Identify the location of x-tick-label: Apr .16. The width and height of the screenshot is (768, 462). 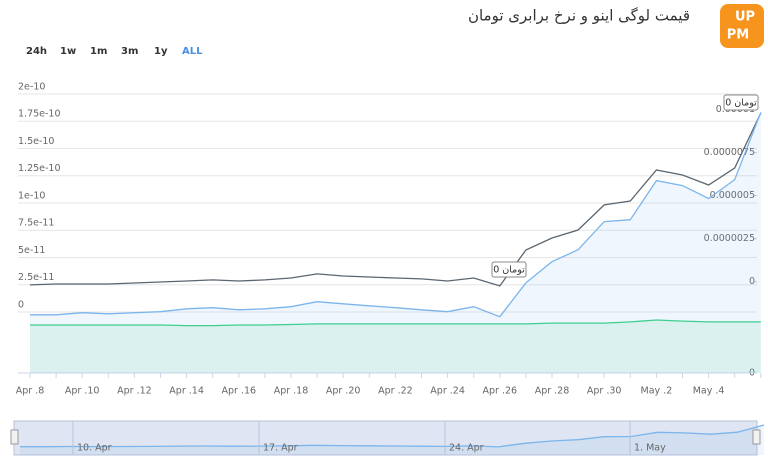
(239, 391).